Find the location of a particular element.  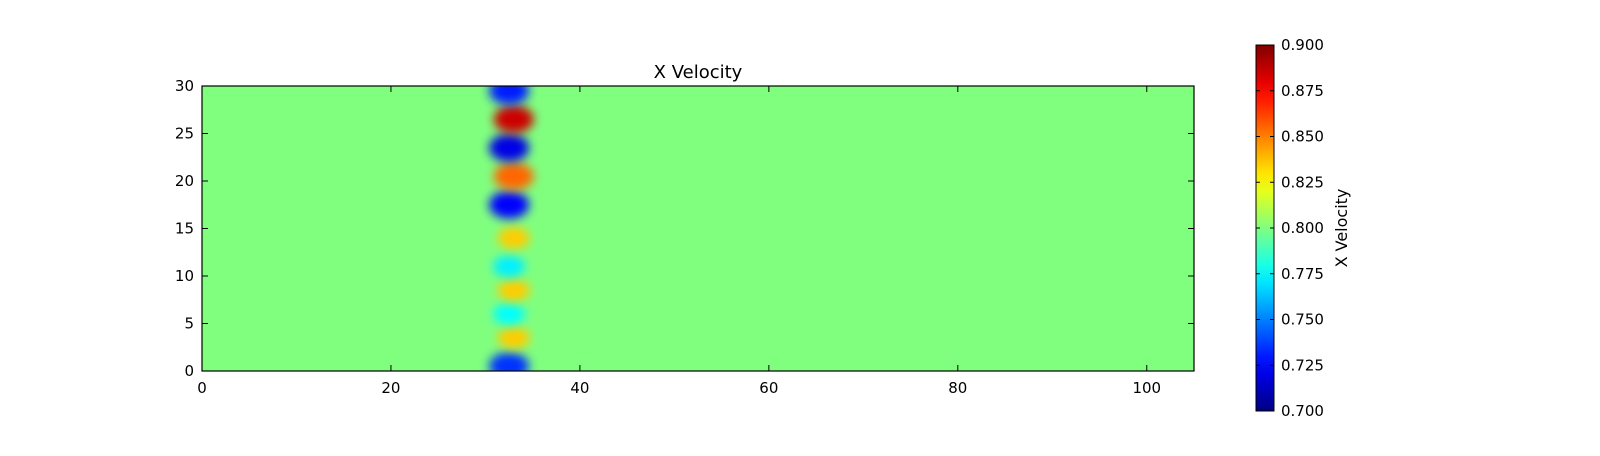

colorbar-tick-label: 0.700 is located at coordinates (1302, 411).